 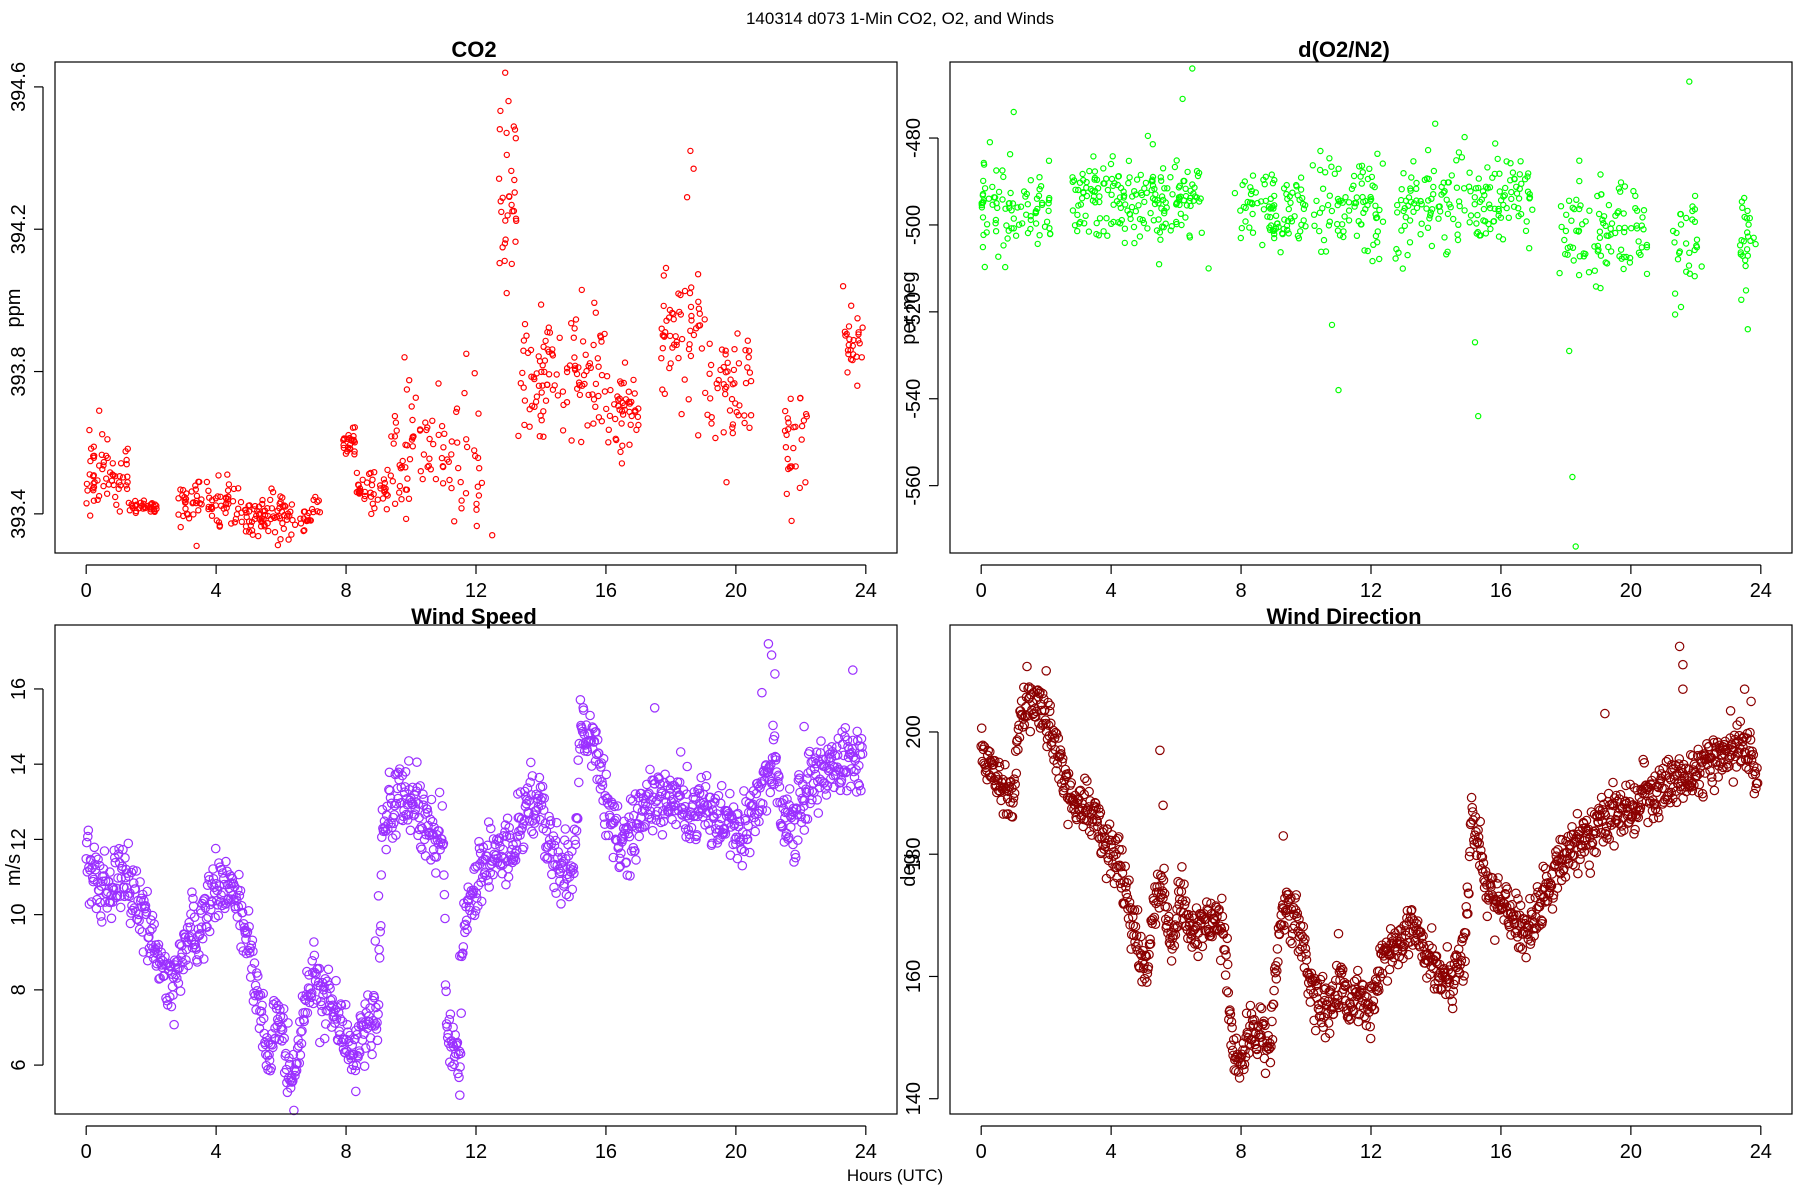 I want to click on co2-y-axis-label: ppm, so click(x=14, y=308).